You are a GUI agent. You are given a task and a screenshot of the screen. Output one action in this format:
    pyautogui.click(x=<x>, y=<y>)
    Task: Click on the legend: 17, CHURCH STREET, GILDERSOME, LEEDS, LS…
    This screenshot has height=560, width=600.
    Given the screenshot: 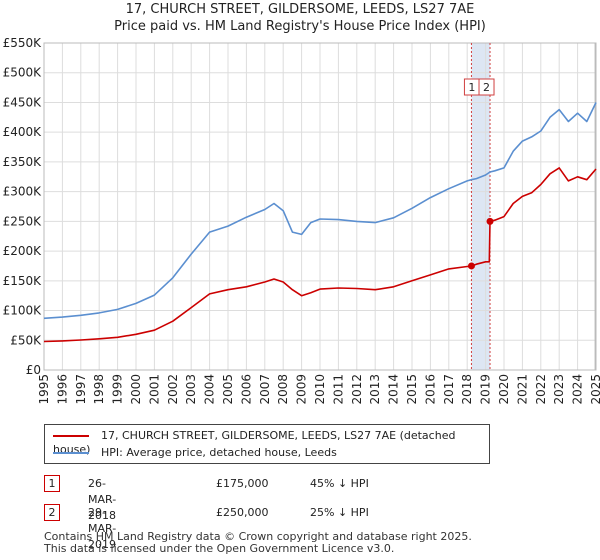 What is the action you would take?
    pyautogui.click(x=267, y=444)
    